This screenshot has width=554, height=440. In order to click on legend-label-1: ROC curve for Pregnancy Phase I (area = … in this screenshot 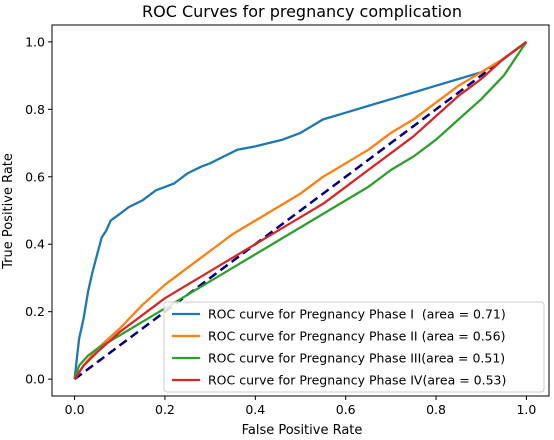, I will do `click(357, 314)`.